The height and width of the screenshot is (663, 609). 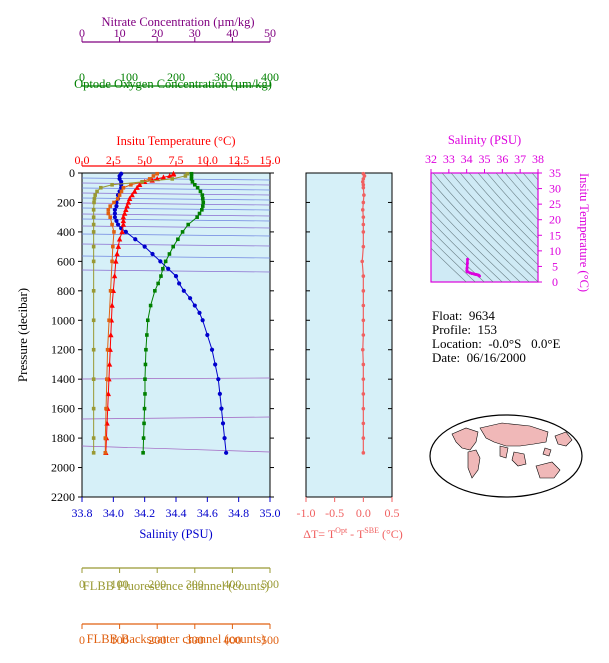 I want to click on backscatter-tick-label: 300, so click(x=195, y=640).